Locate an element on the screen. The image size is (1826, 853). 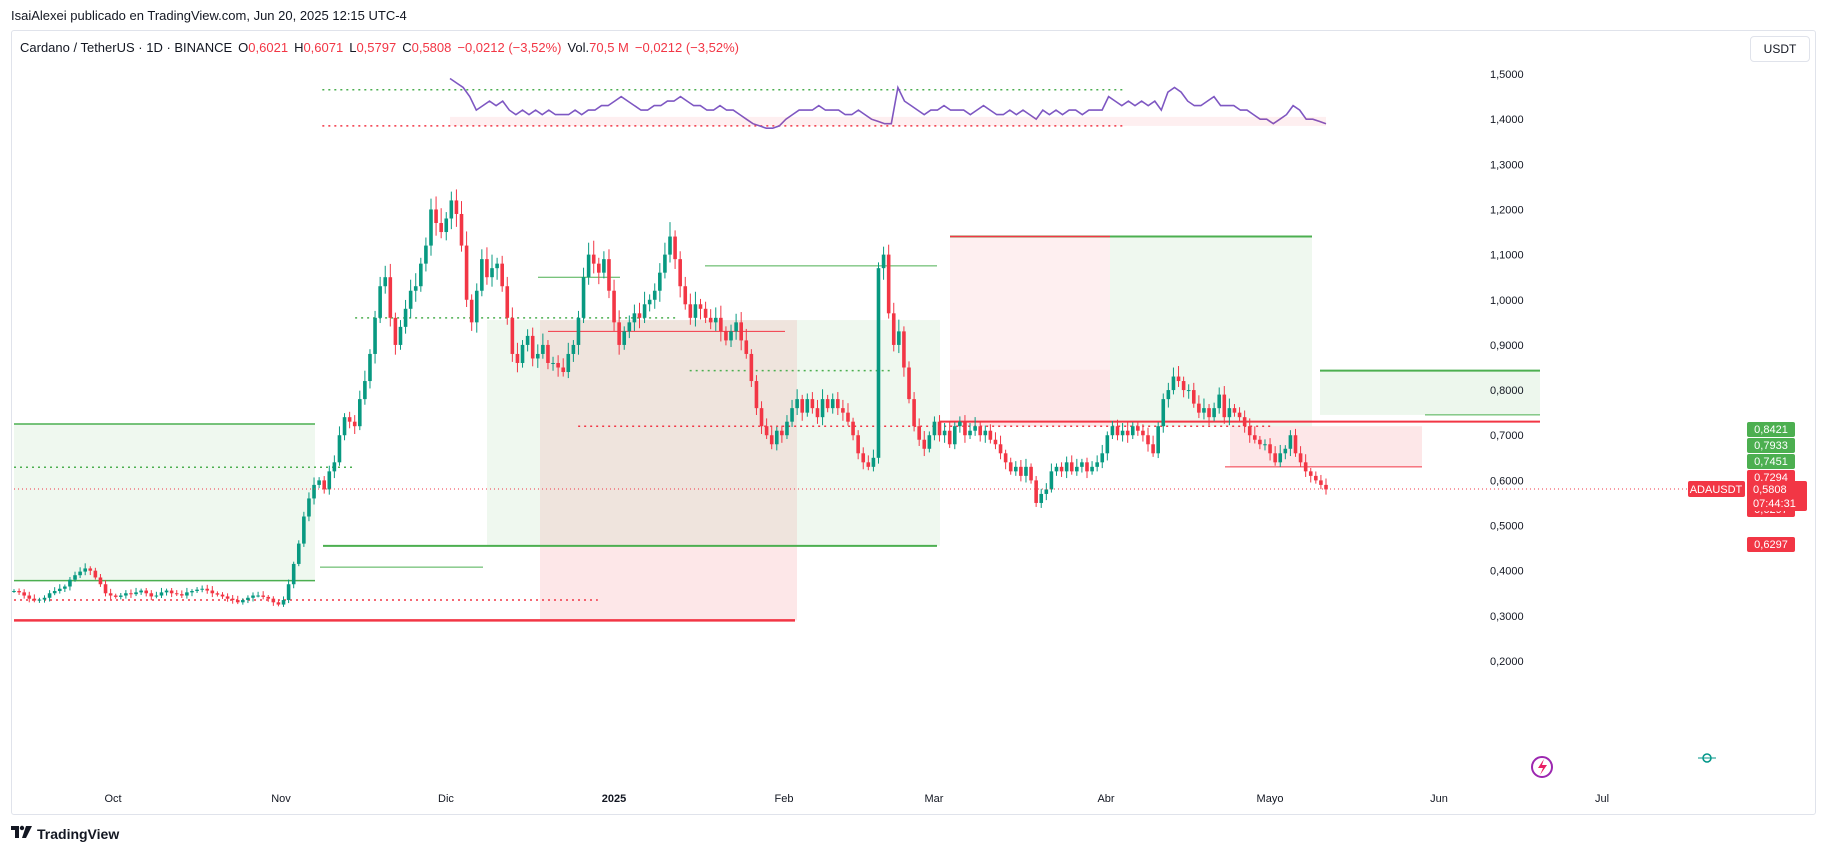
last-price-tag is located at coordinates (1777, 496).